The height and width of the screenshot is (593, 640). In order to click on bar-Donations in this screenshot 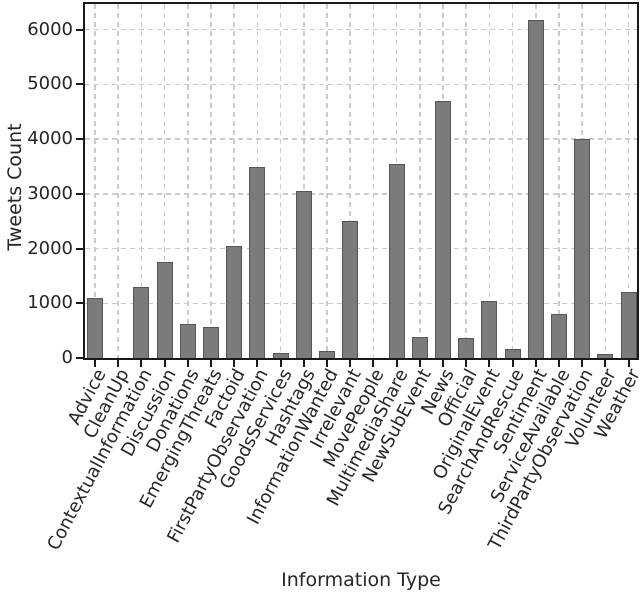, I will do `click(187, 341)`.